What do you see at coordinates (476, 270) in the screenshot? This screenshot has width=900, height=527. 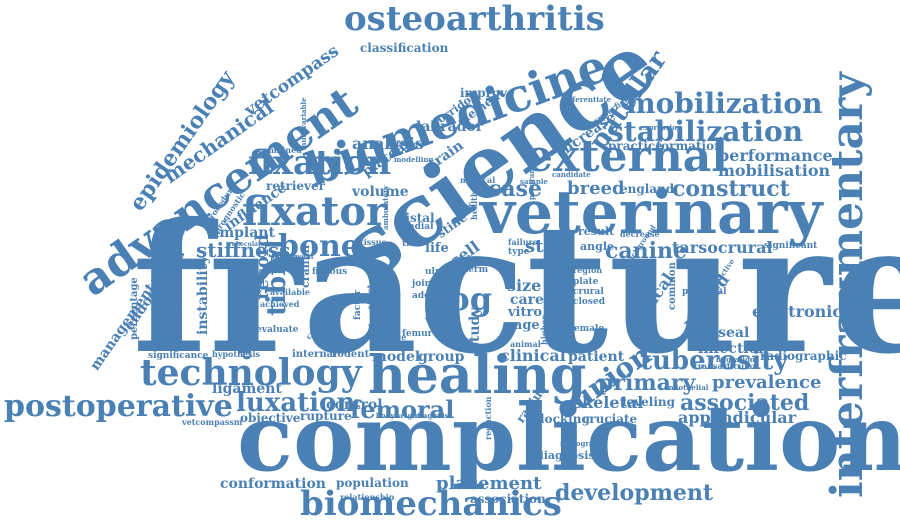 I see `word-term: term` at bounding box center [476, 270].